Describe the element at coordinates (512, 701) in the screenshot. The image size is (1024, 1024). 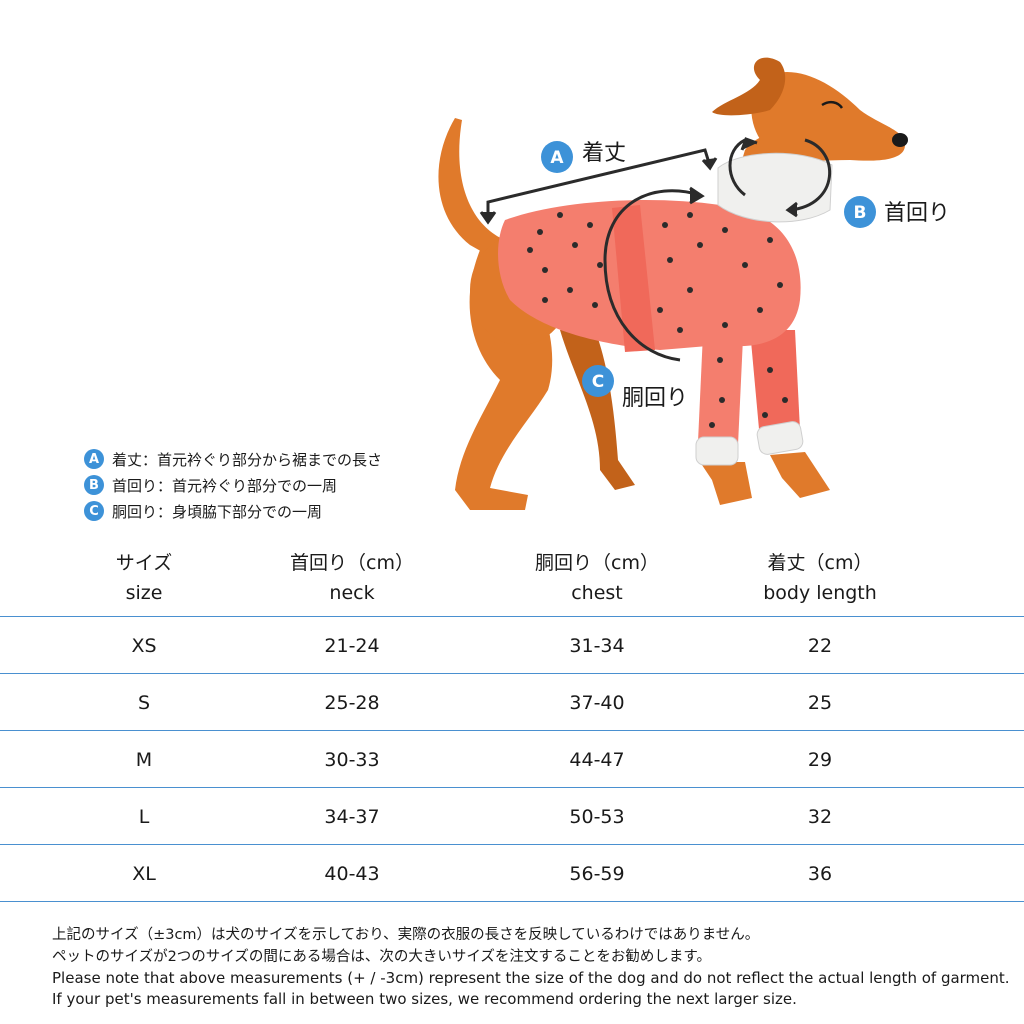
I see `table-row: S 25-28 37-40 25` at that location.